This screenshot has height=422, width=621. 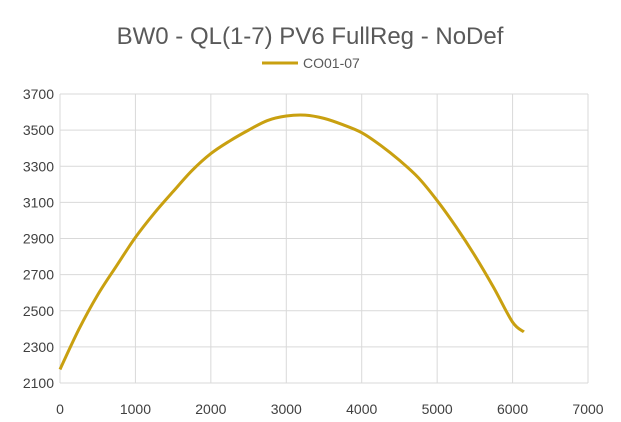 I want to click on x-tick-label: 1000, so click(x=135, y=409).